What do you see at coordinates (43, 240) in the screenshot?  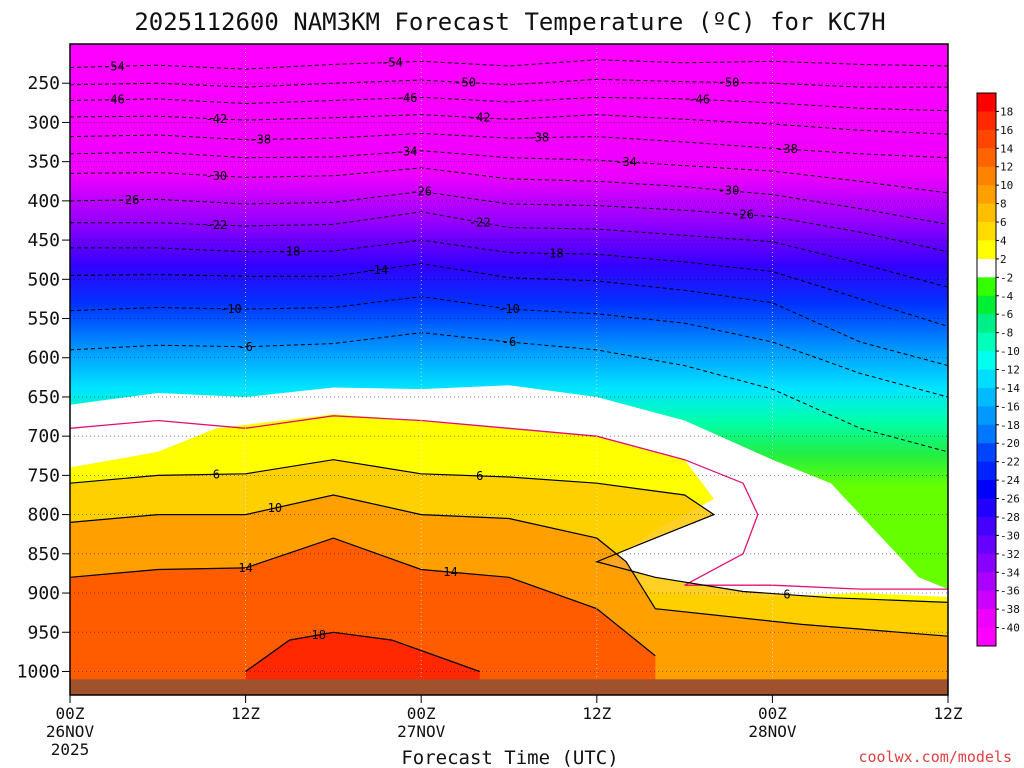 I see `y-tick-label: 450` at bounding box center [43, 240].